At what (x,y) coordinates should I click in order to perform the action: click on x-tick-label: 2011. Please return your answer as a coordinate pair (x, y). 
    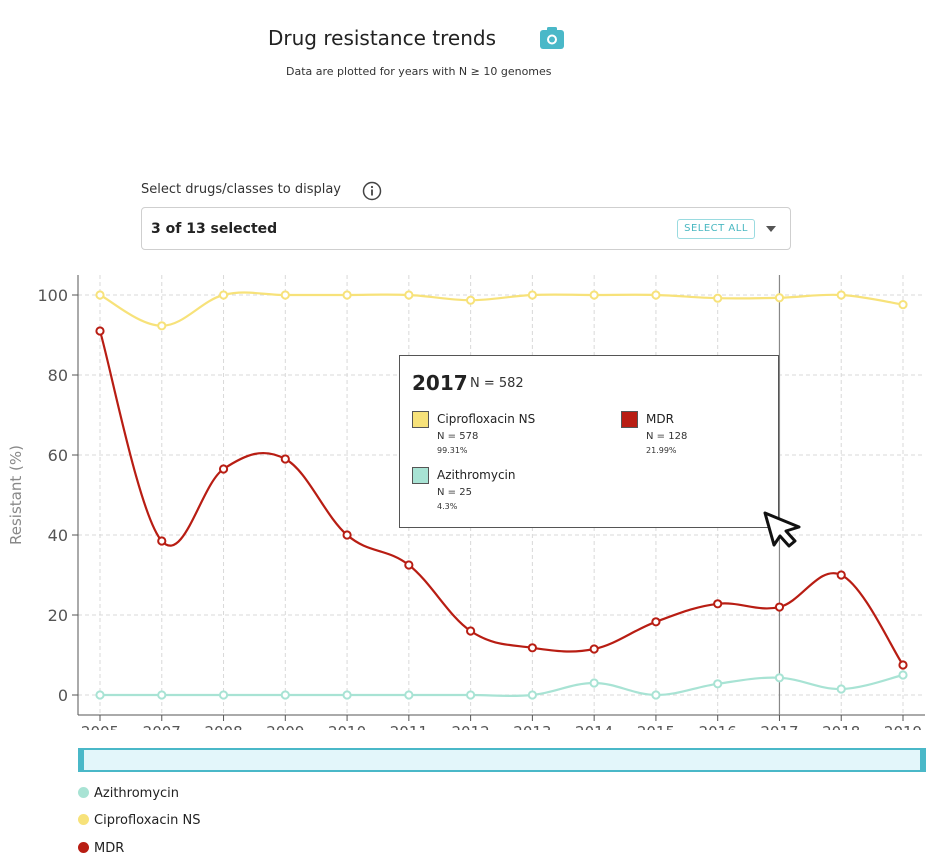
    Looking at the image, I should click on (409, 726).